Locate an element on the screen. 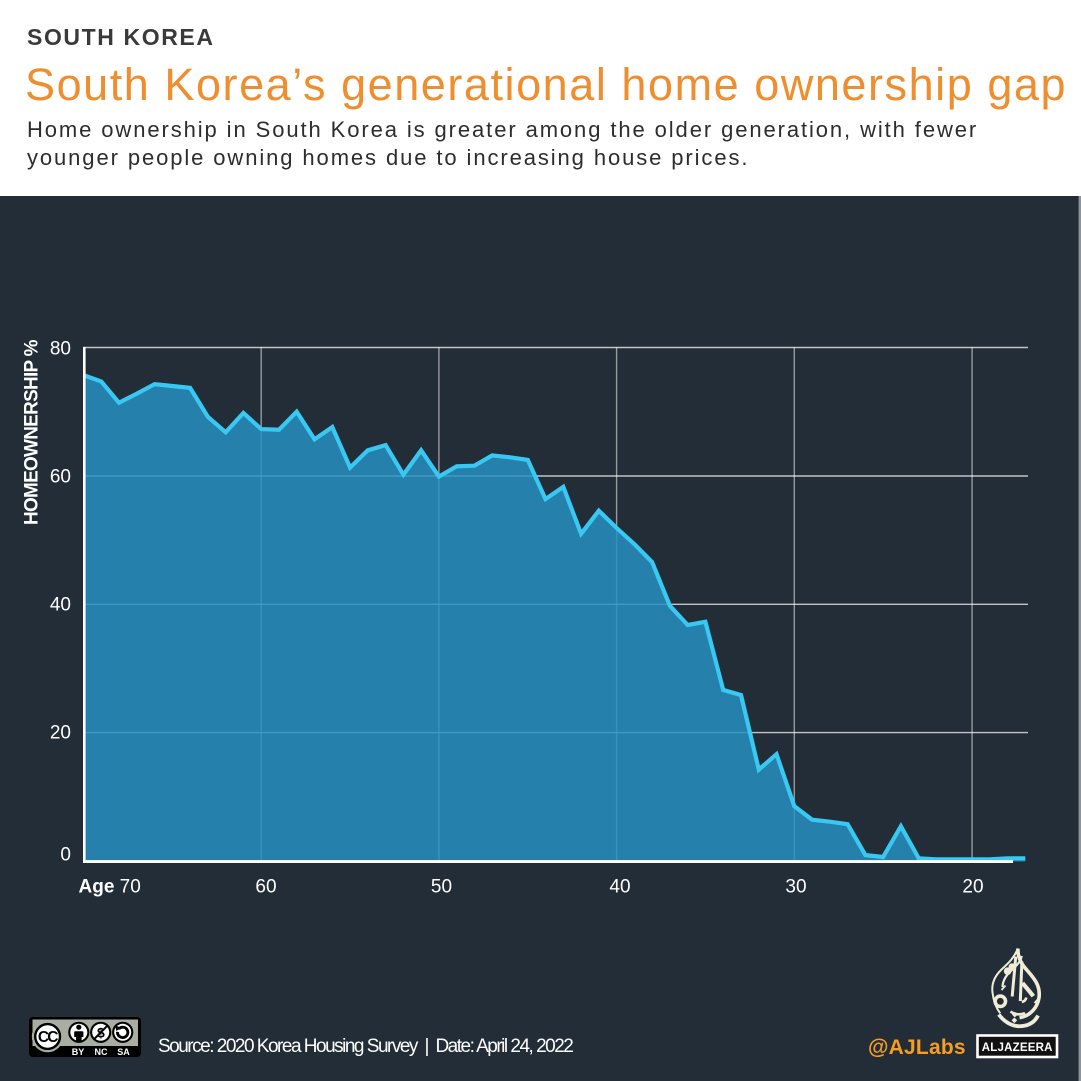 This screenshot has width=1081, height=1081. svg-text: BY is located at coordinates (78, 1052).